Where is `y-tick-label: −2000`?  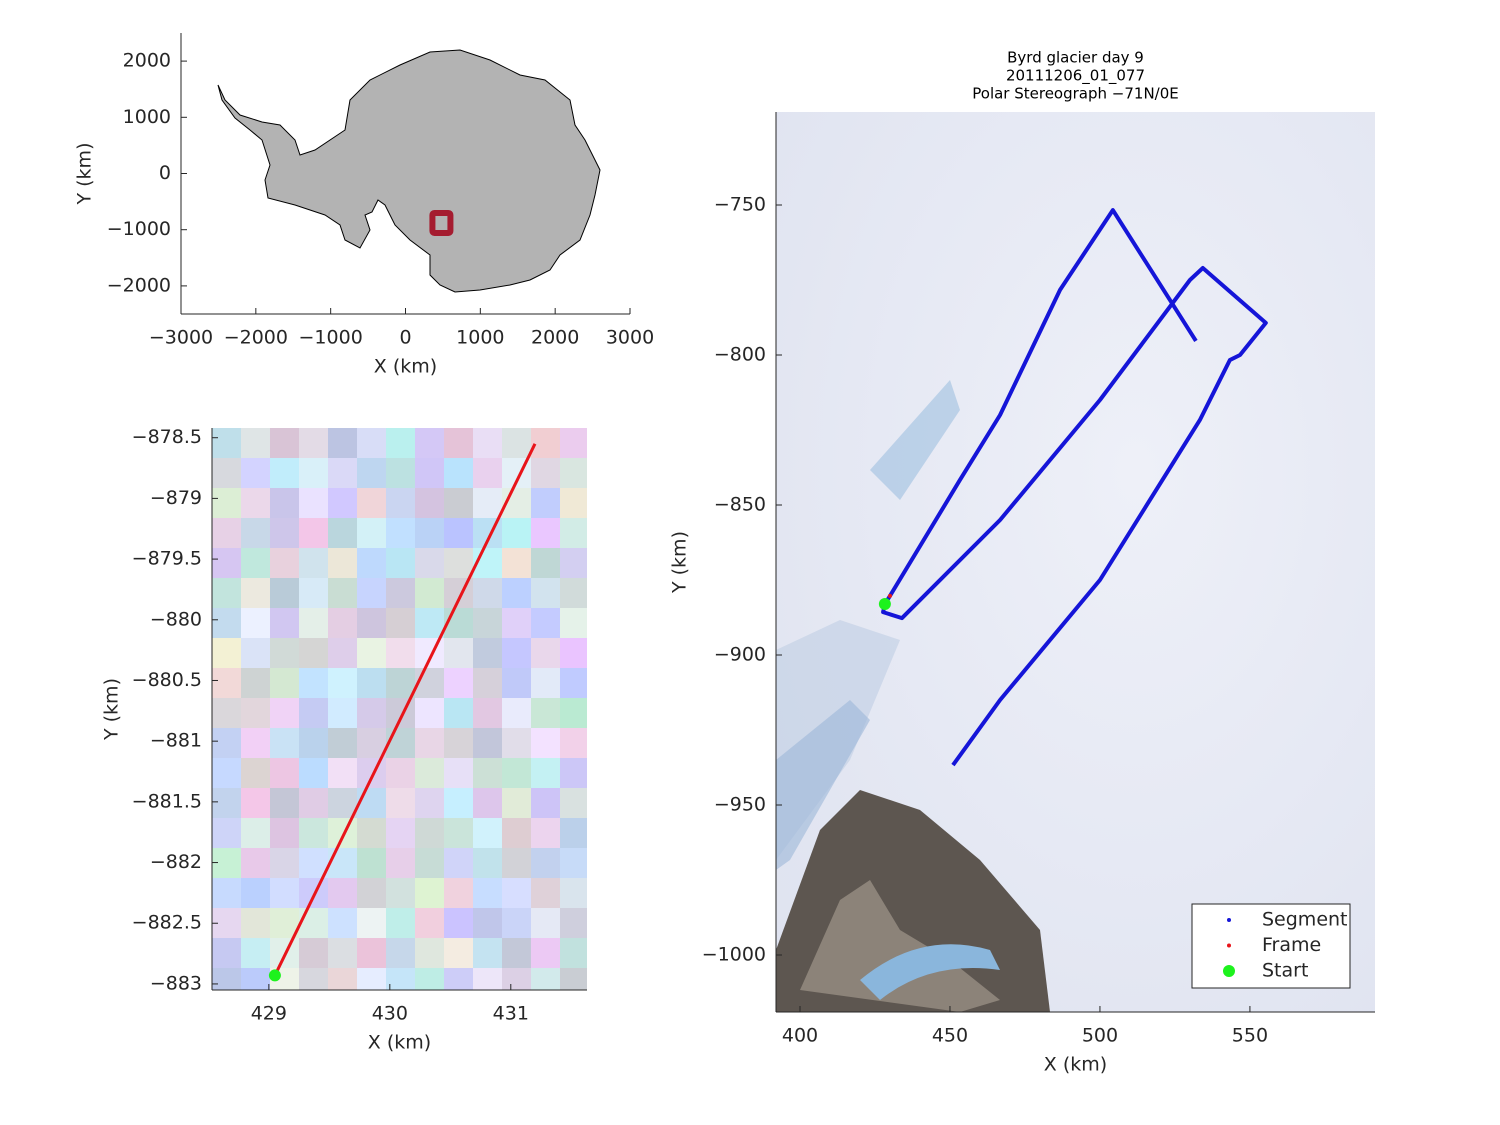
y-tick-label: −2000 is located at coordinates (139, 285).